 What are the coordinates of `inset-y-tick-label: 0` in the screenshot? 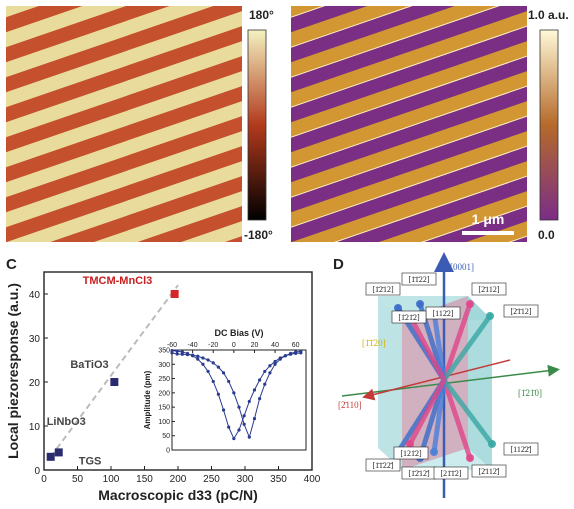 It's located at (168, 451).